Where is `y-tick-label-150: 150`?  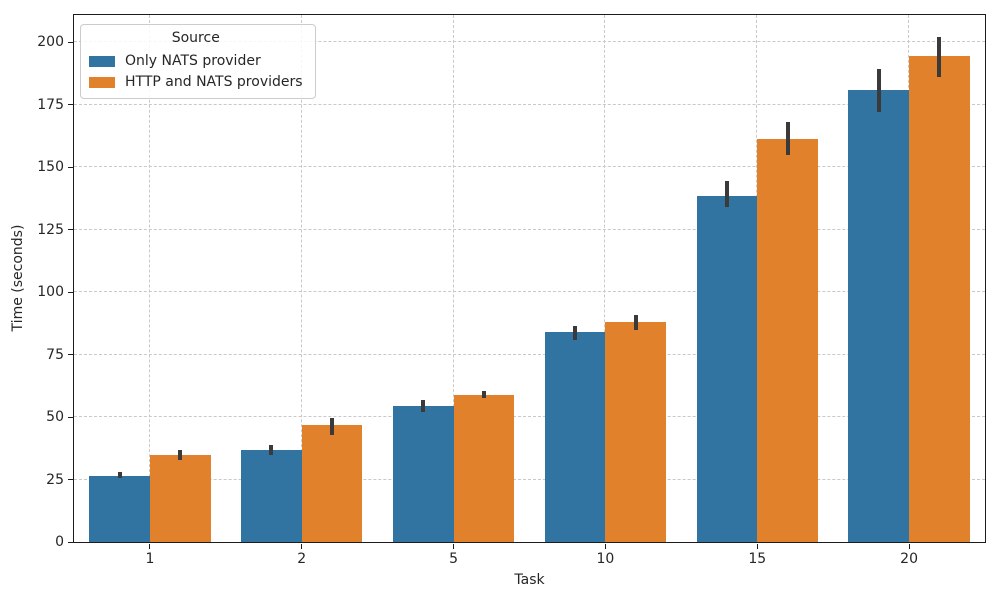
y-tick-label-150: 150 is located at coordinates (50, 167).